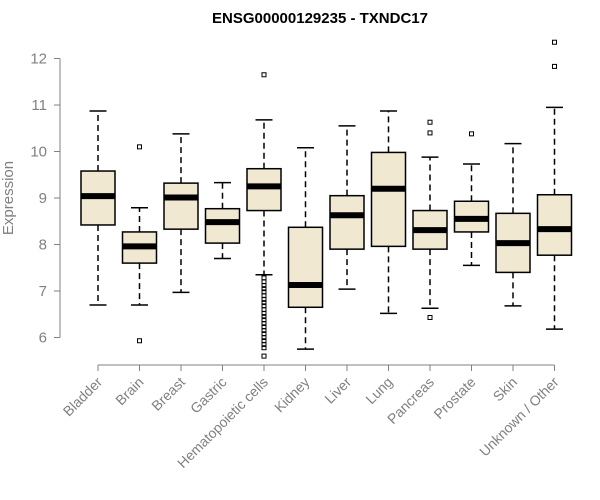 Image resolution: width=600 pixels, height=500 pixels. Describe the element at coordinates (129, 391) in the screenshot. I see `x-tick-label: Brain` at that location.